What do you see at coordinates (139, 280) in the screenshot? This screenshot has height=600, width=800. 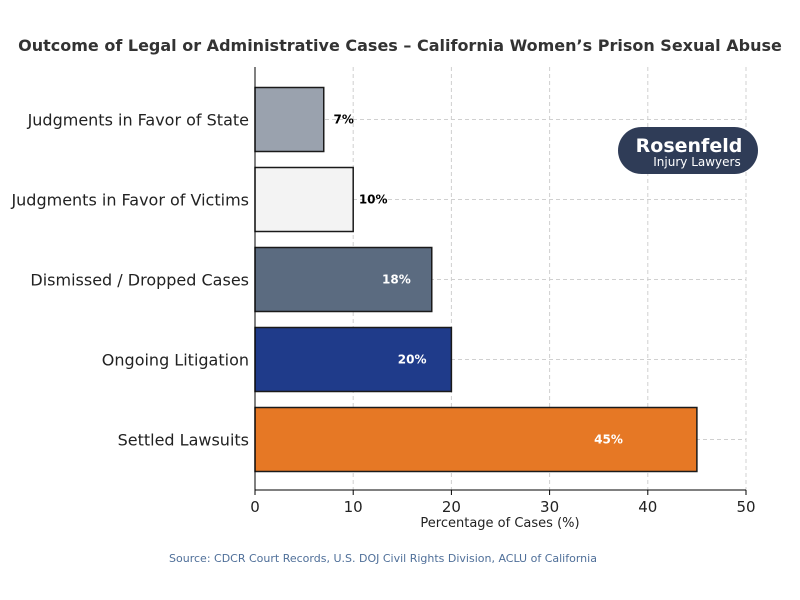 I see `category-label: Dismissed / Dropped Cases` at bounding box center [139, 280].